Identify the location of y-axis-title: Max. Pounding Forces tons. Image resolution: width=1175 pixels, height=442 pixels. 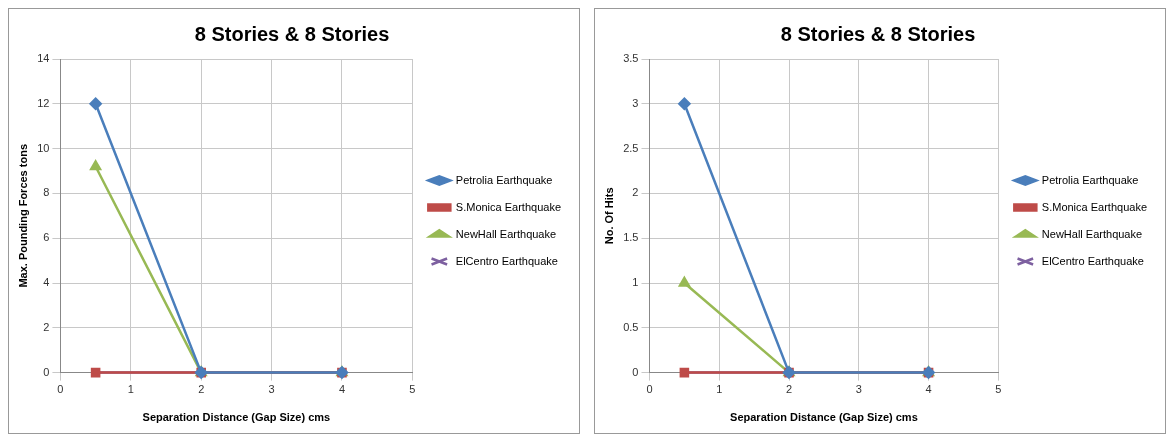
(22, 215).